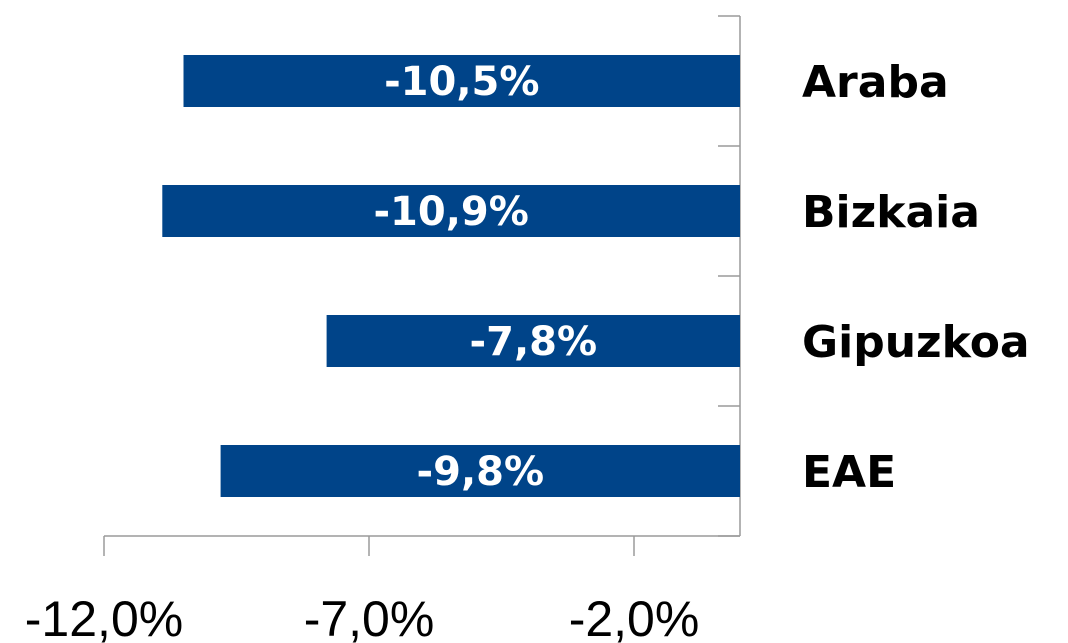 Image resolution: width=1068 pixels, height=643 pixels. I want to click on bar-value-label: -10,5%, so click(461, 82).